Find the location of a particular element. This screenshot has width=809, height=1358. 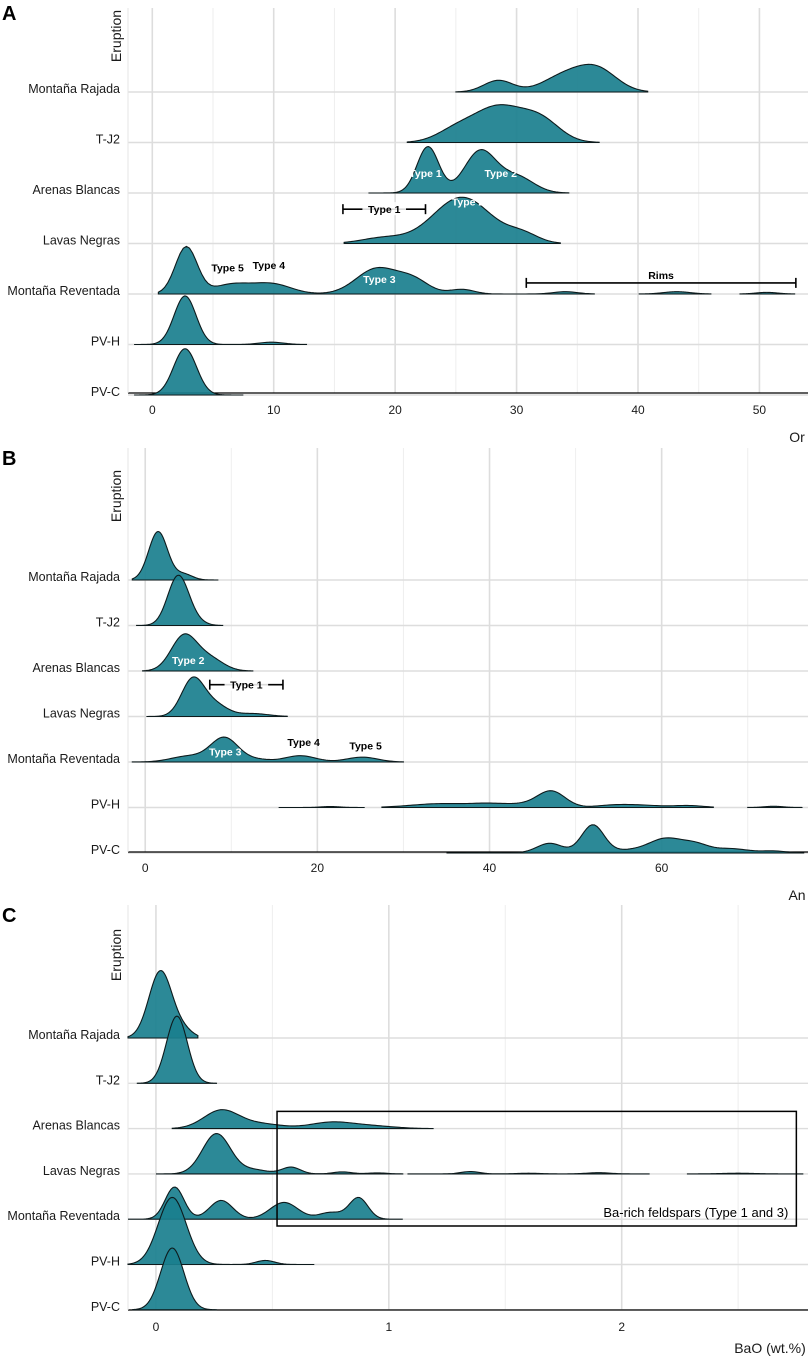

panel-letter: C is located at coordinates (9, 916).